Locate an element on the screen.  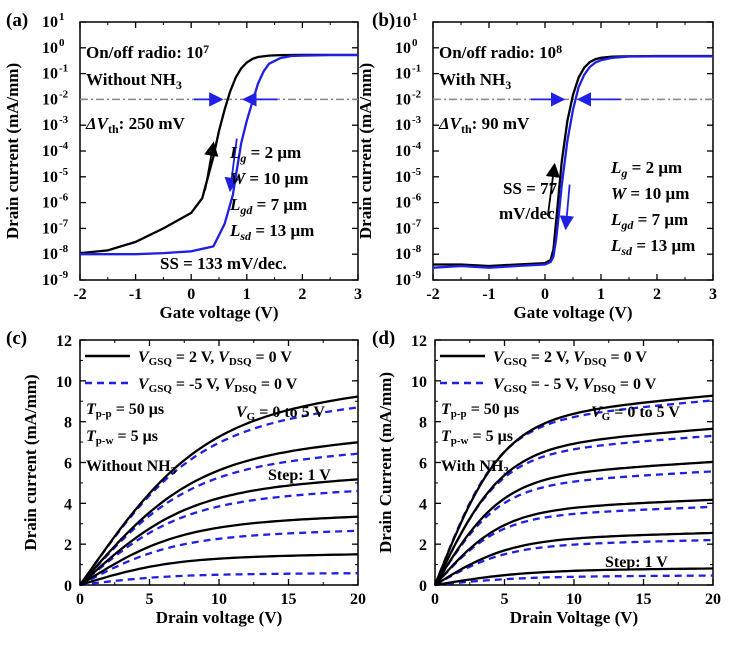
legend-entry: VGSQ = 2 V, VDSQ = 0 V is located at coordinates (215, 358).